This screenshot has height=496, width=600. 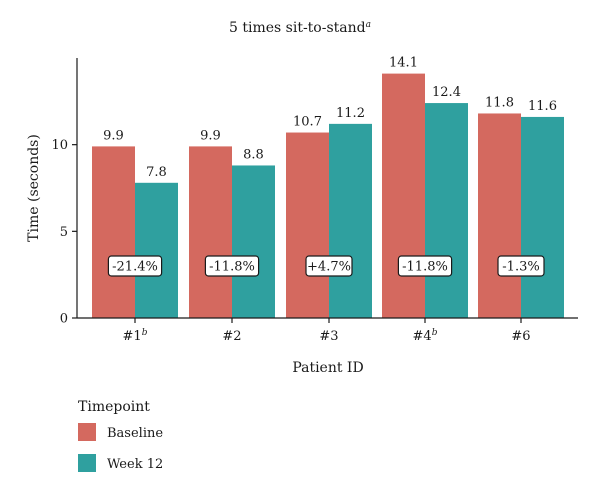 What do you see at coordinates (542, 106) in the screenshot?
I see `value-label-week-12-5: 11.6` at bounding box center [542, 106].